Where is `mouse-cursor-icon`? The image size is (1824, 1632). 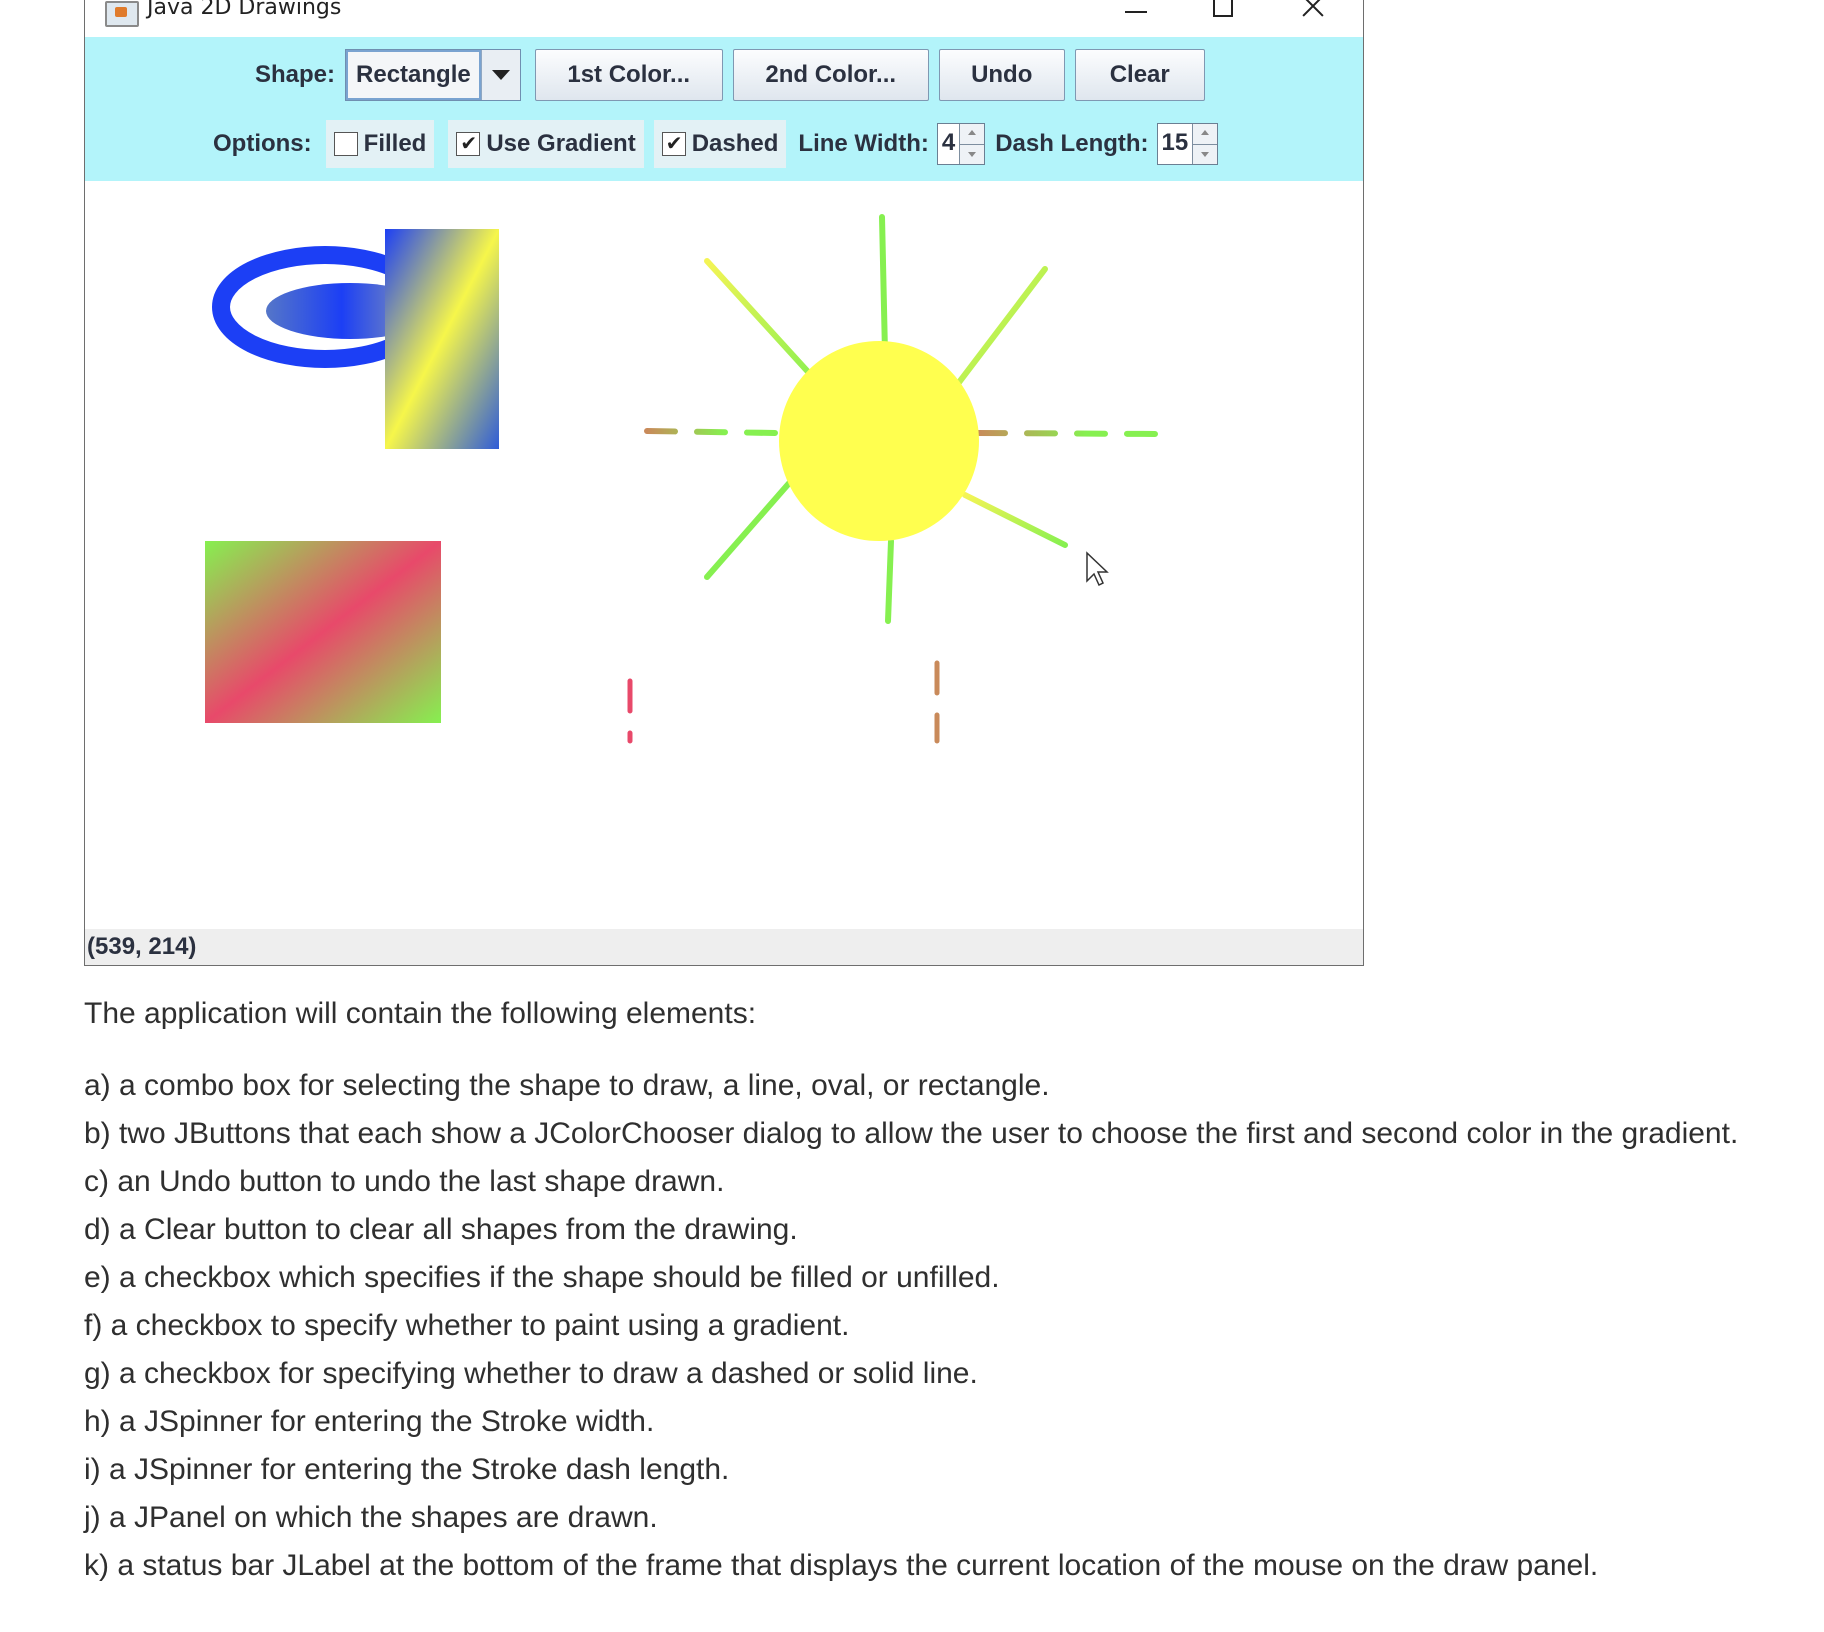 mouse-cursor-icon is located at coordinates (1097, 569).